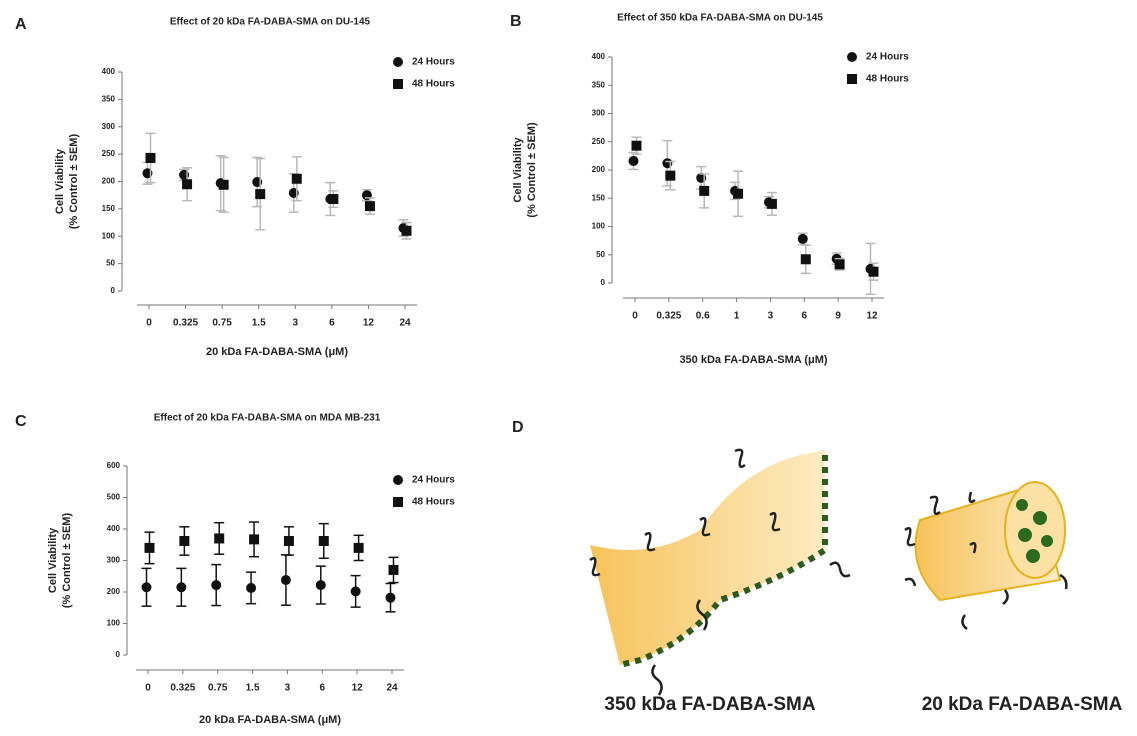 This screenshot has width=1137, height=736. I want to click on x-tick-label: 1, so click(737, 316).